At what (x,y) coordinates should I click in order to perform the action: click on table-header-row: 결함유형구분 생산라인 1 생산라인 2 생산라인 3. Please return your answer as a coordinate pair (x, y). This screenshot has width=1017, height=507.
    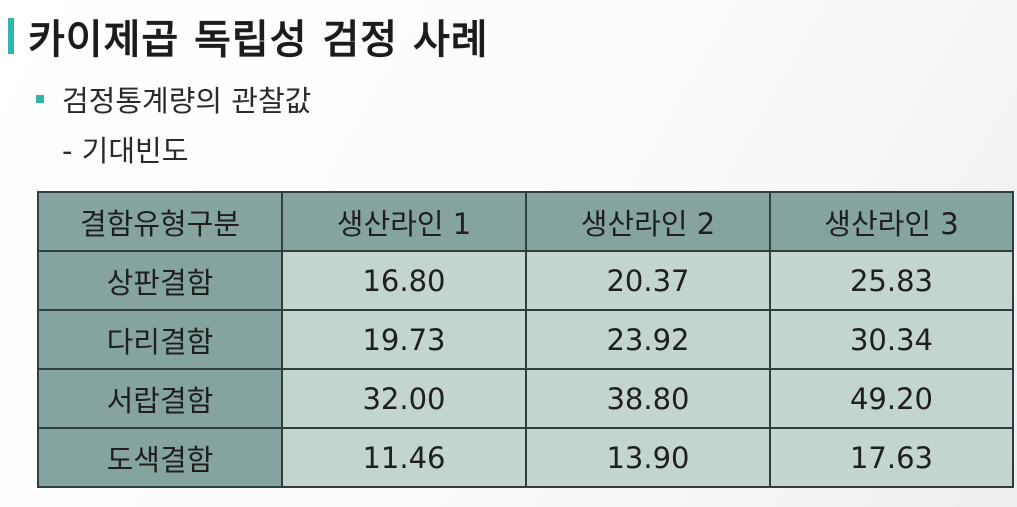
    Looking at the image, I should click on (525, 221).